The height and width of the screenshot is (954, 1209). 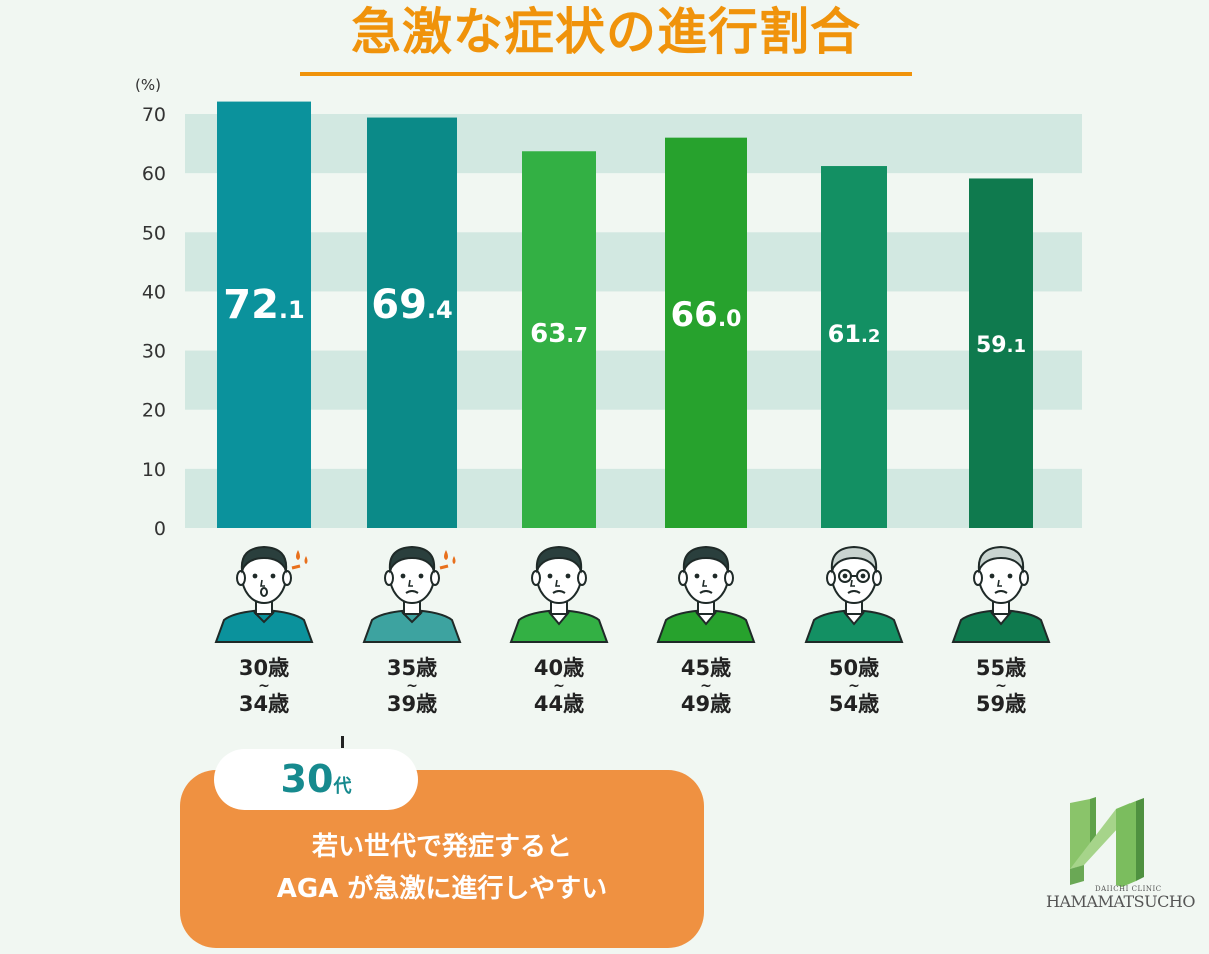 I want to click on thinning-man-sweat-icon, so click(x=412, y=592).